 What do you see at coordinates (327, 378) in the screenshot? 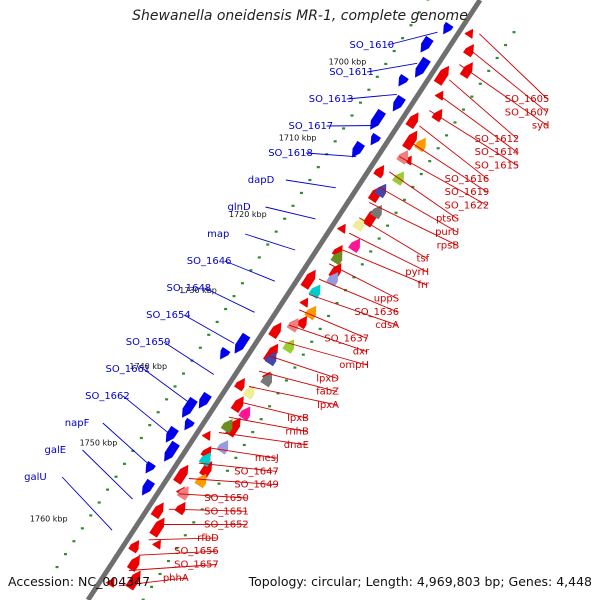
I see `forward-gene-label: lpxD` at bounding box center [327, 378].